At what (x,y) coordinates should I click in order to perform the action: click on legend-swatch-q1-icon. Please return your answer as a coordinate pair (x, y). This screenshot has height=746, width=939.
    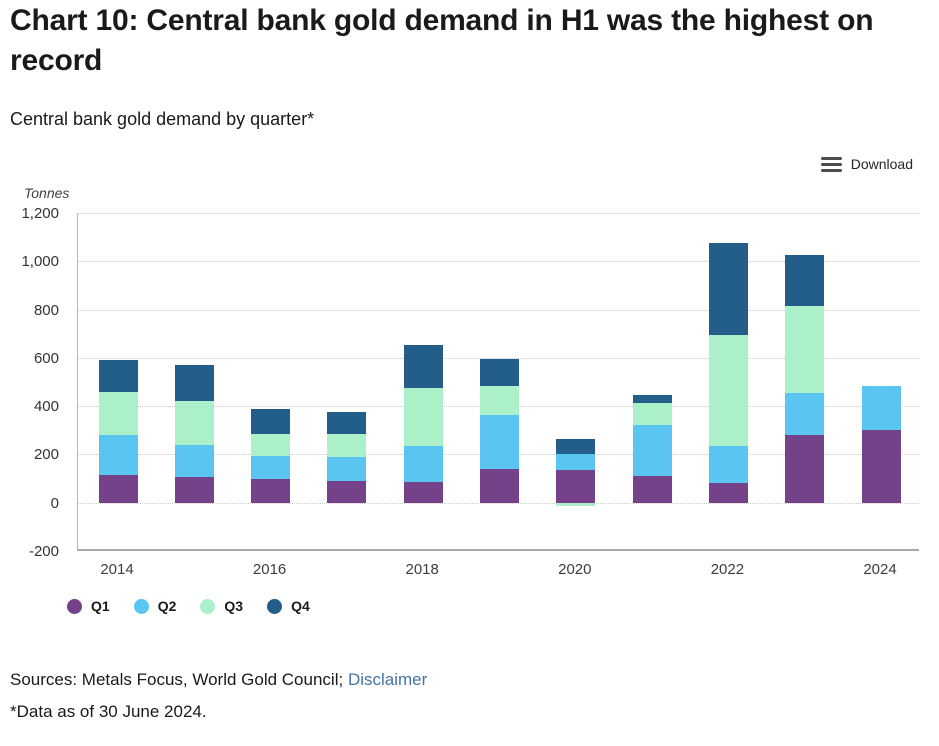
    Looking at the image, I should click on (74, 606).